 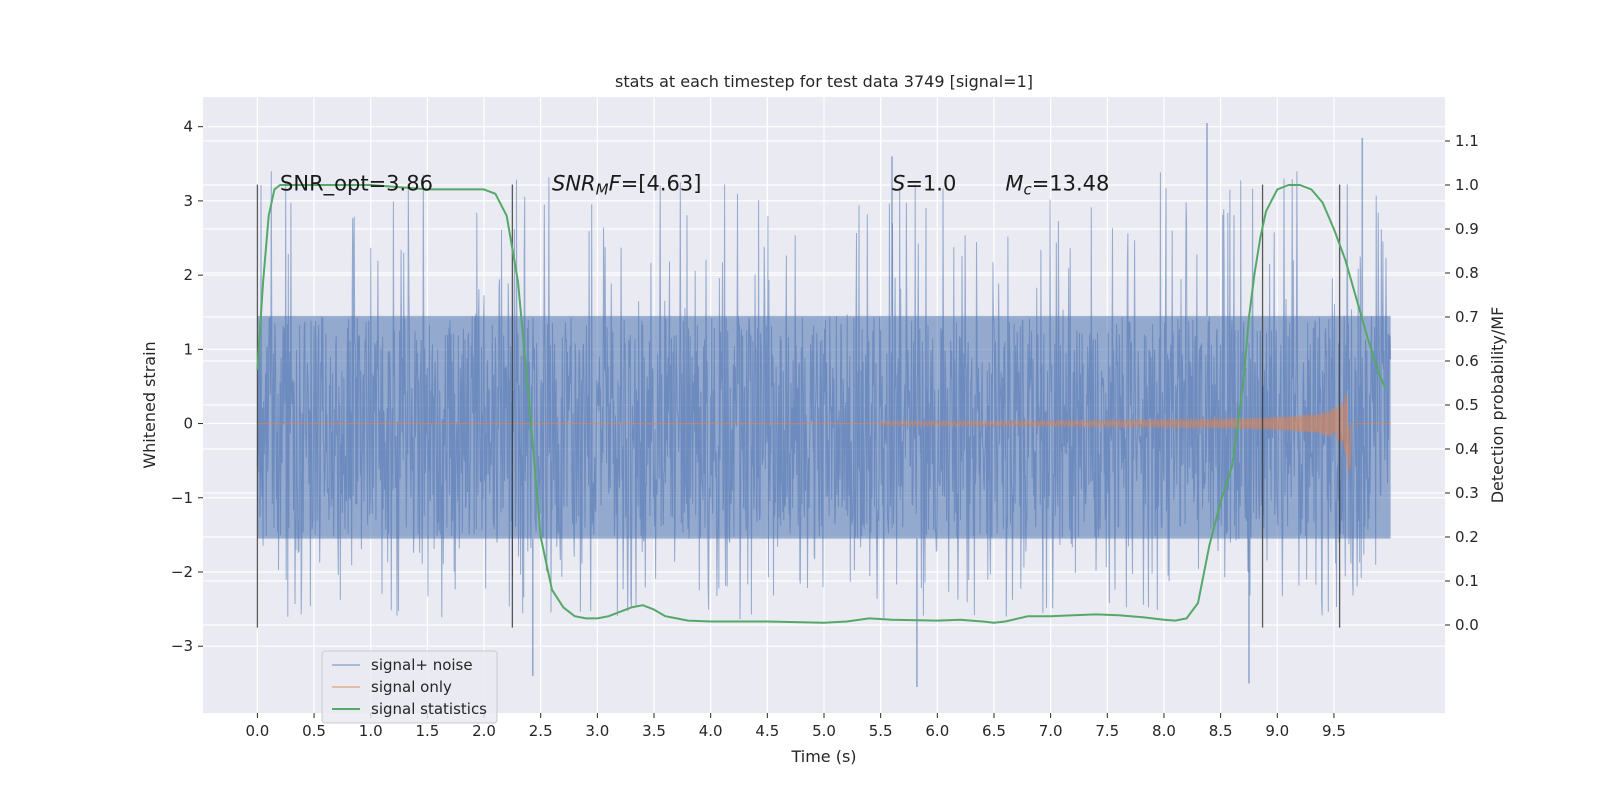 I want to click on y-tick-label: 2, so click(x=188, y=275).